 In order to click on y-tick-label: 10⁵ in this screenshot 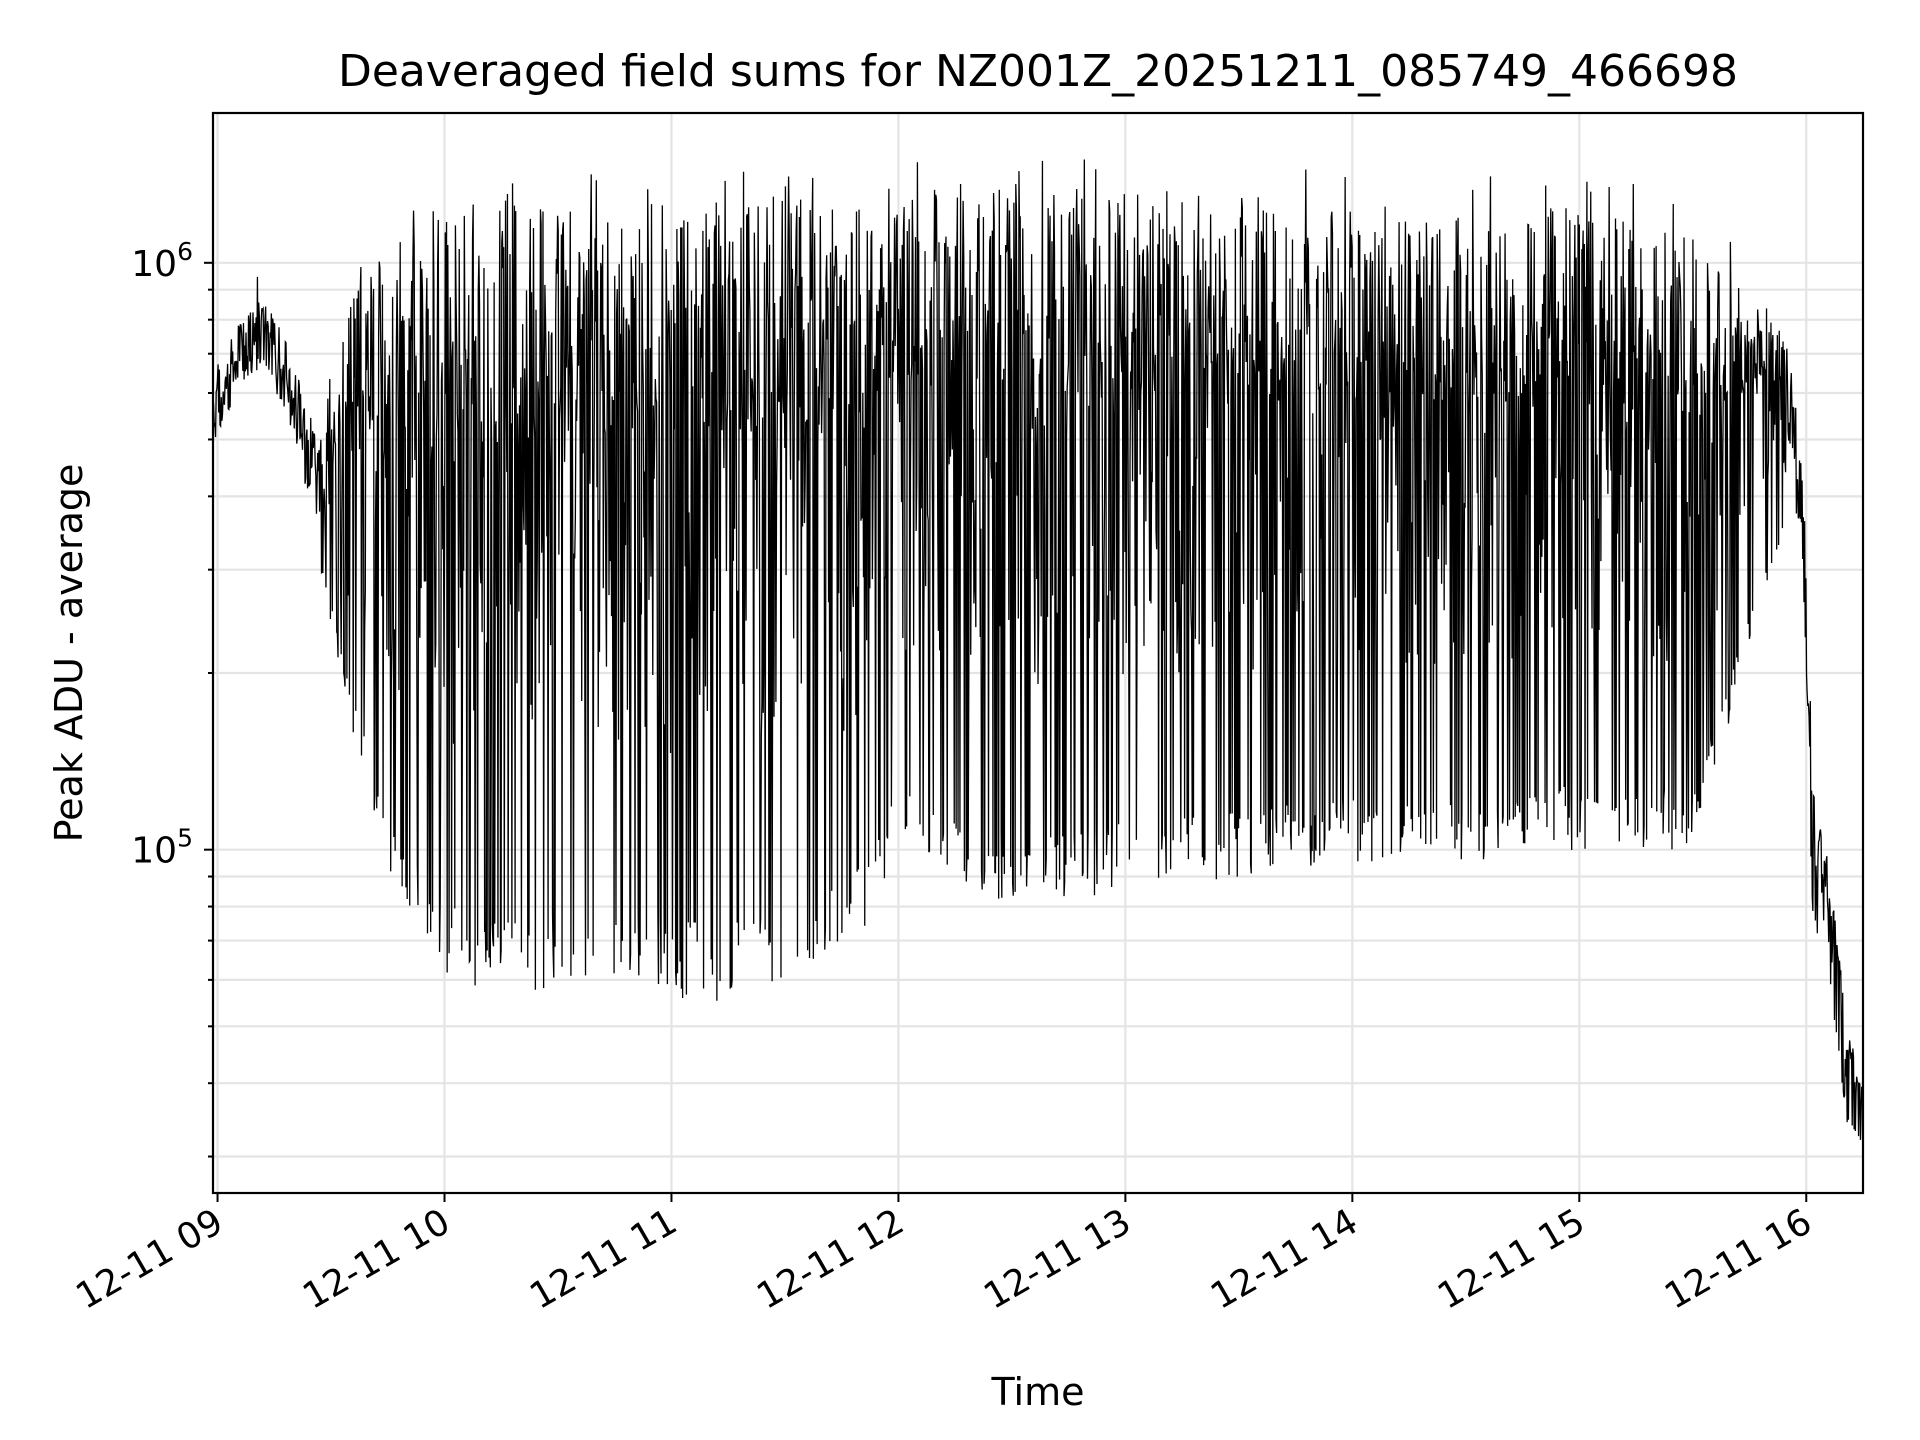, I will do `click(162, 848)`.